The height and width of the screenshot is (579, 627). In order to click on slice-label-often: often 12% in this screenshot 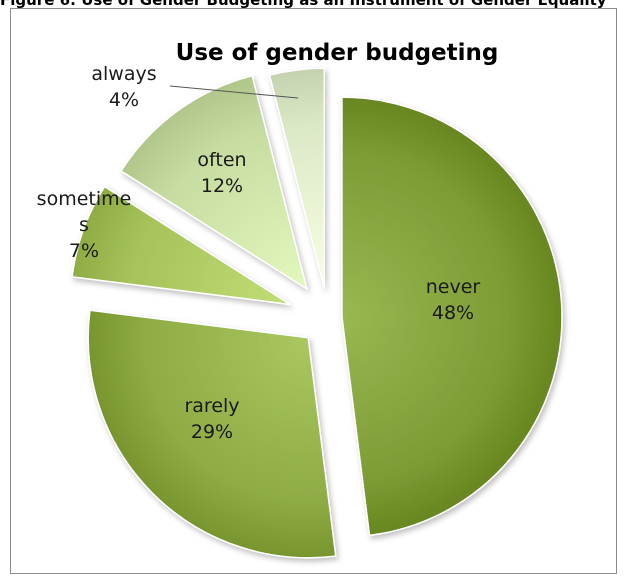, I will do `click(221, 173)`.